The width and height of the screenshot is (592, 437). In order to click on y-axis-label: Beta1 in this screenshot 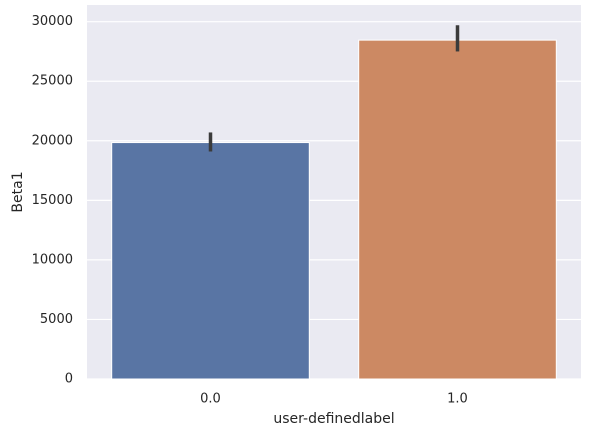, I will do `click(18, 191)`.